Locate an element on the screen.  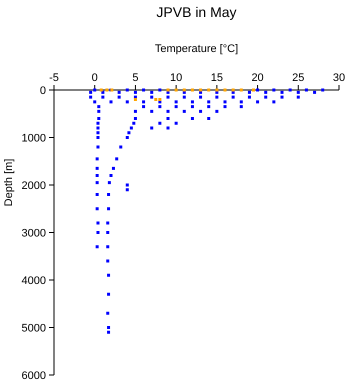
x-tick-label: 20 is located at coordinates (257, 78).